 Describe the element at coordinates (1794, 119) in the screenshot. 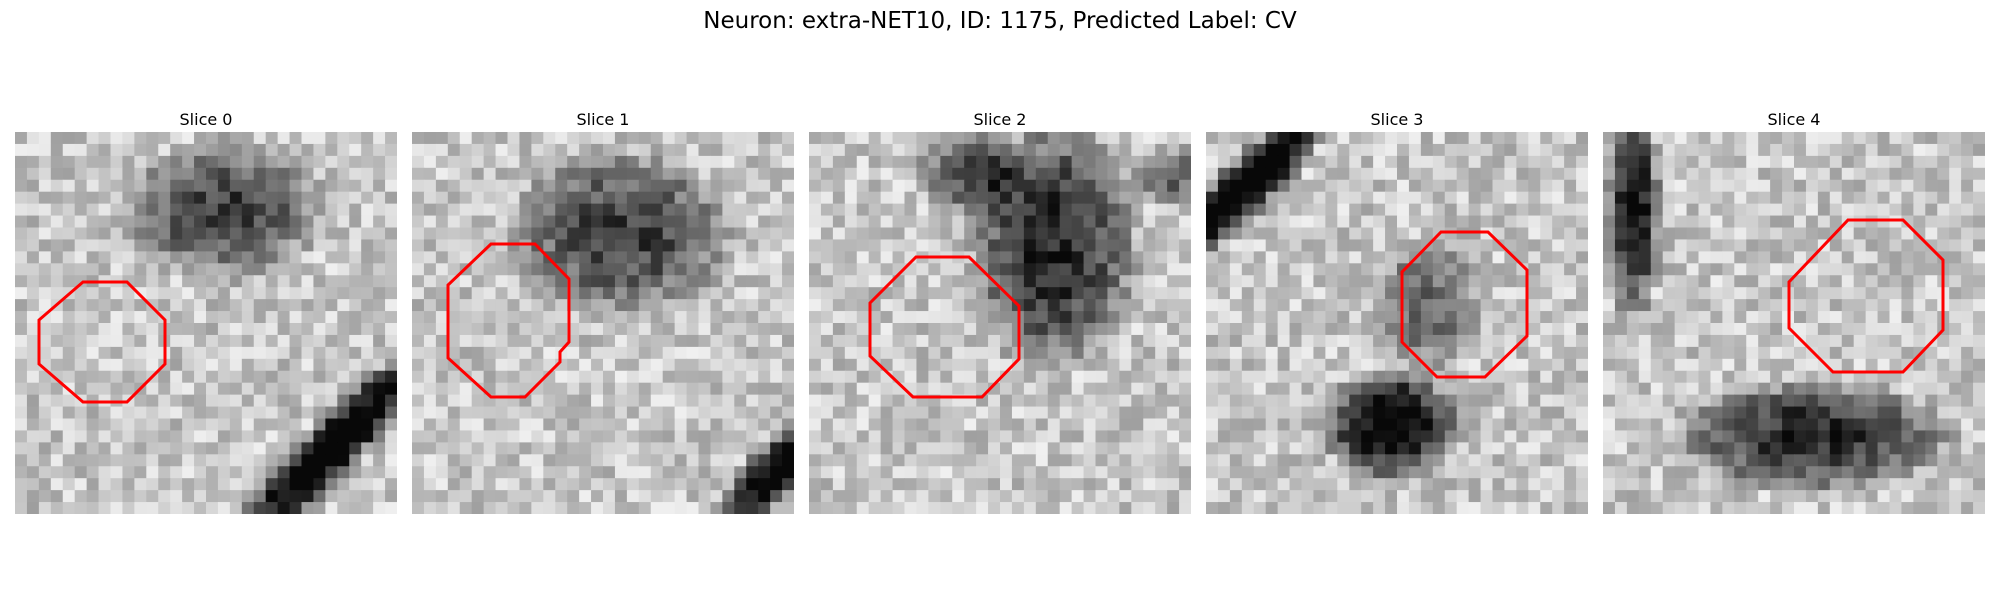

I see `slice-title: Slice 4` at that location.